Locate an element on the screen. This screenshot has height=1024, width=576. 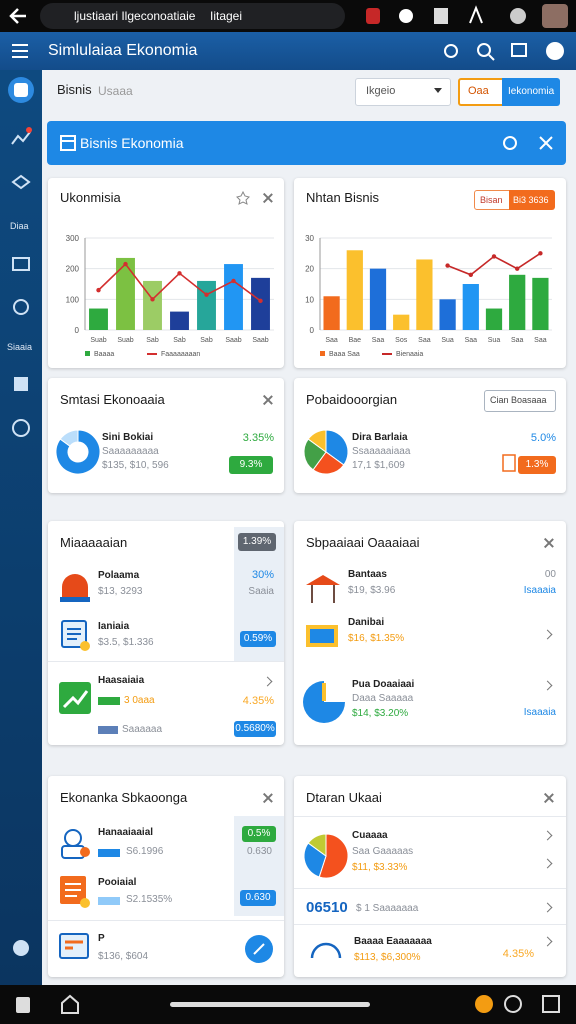
button-text: Bi3 3636 is located at coordinates (531, 200).